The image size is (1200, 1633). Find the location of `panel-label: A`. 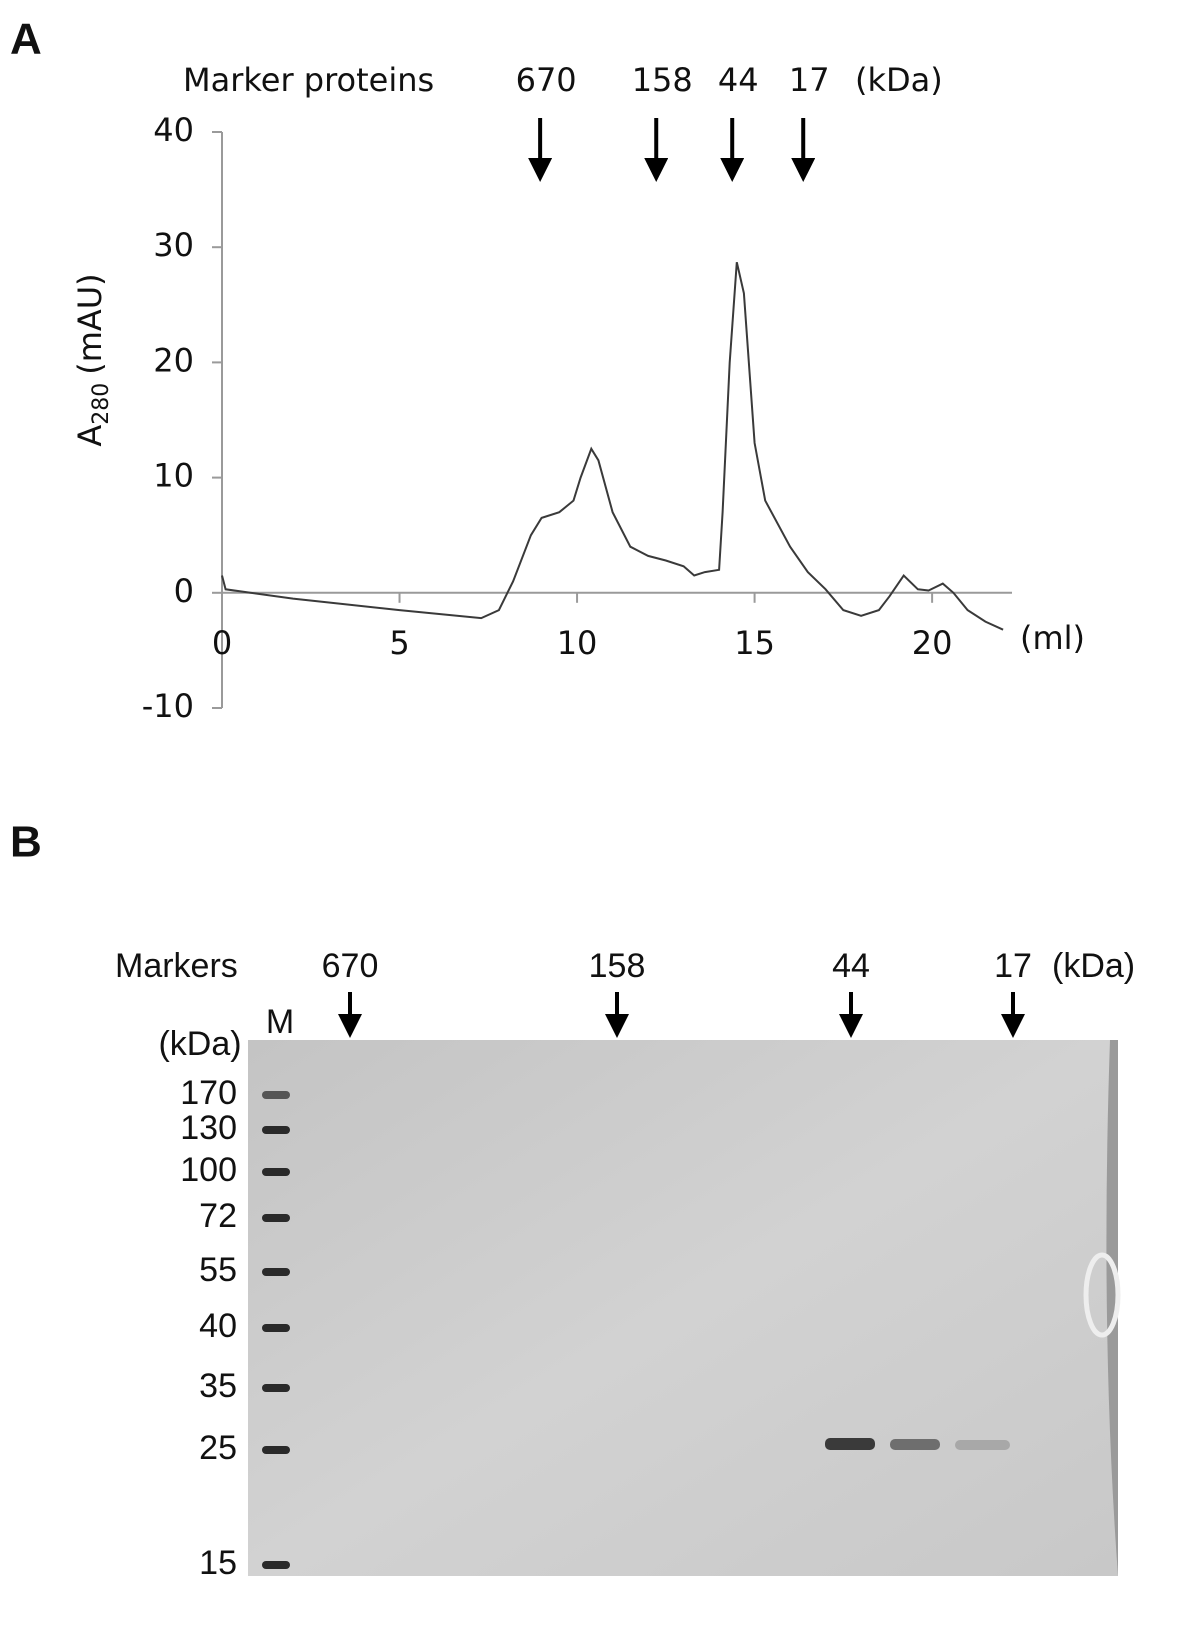

panel-label: A is located at coordinates (26, 39).